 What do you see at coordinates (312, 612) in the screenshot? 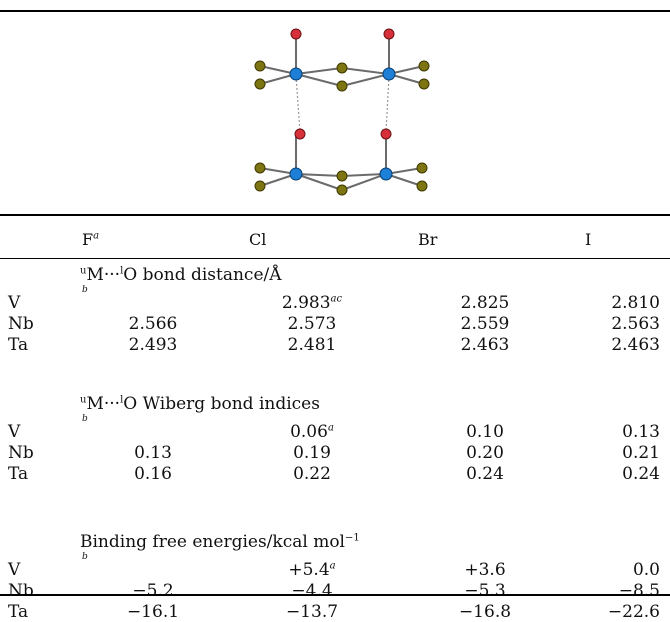
I see `cell-cl: −13.7` at bounding box center [312, 612].